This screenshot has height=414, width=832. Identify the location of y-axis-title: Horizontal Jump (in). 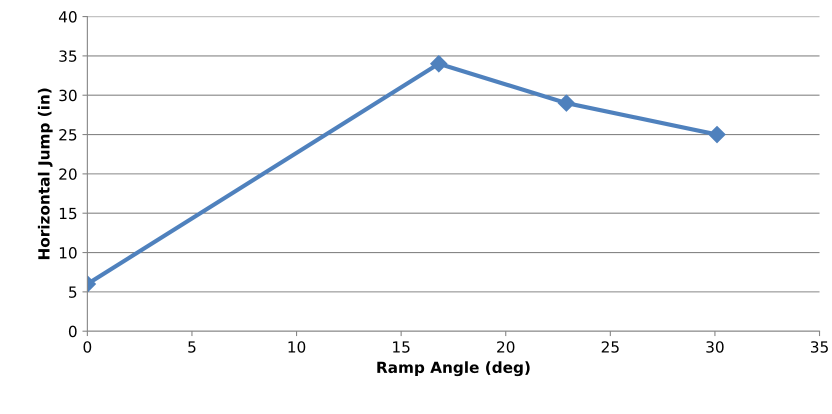
(45, 174).